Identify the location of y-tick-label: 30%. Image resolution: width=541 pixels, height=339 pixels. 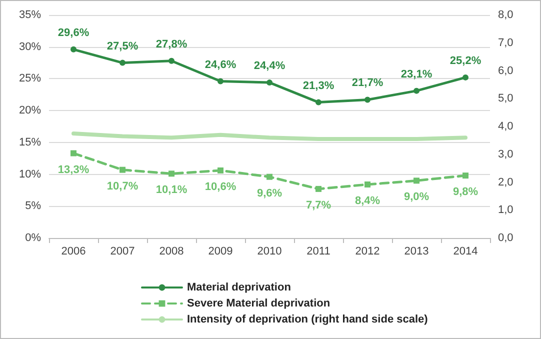
(30, 46).